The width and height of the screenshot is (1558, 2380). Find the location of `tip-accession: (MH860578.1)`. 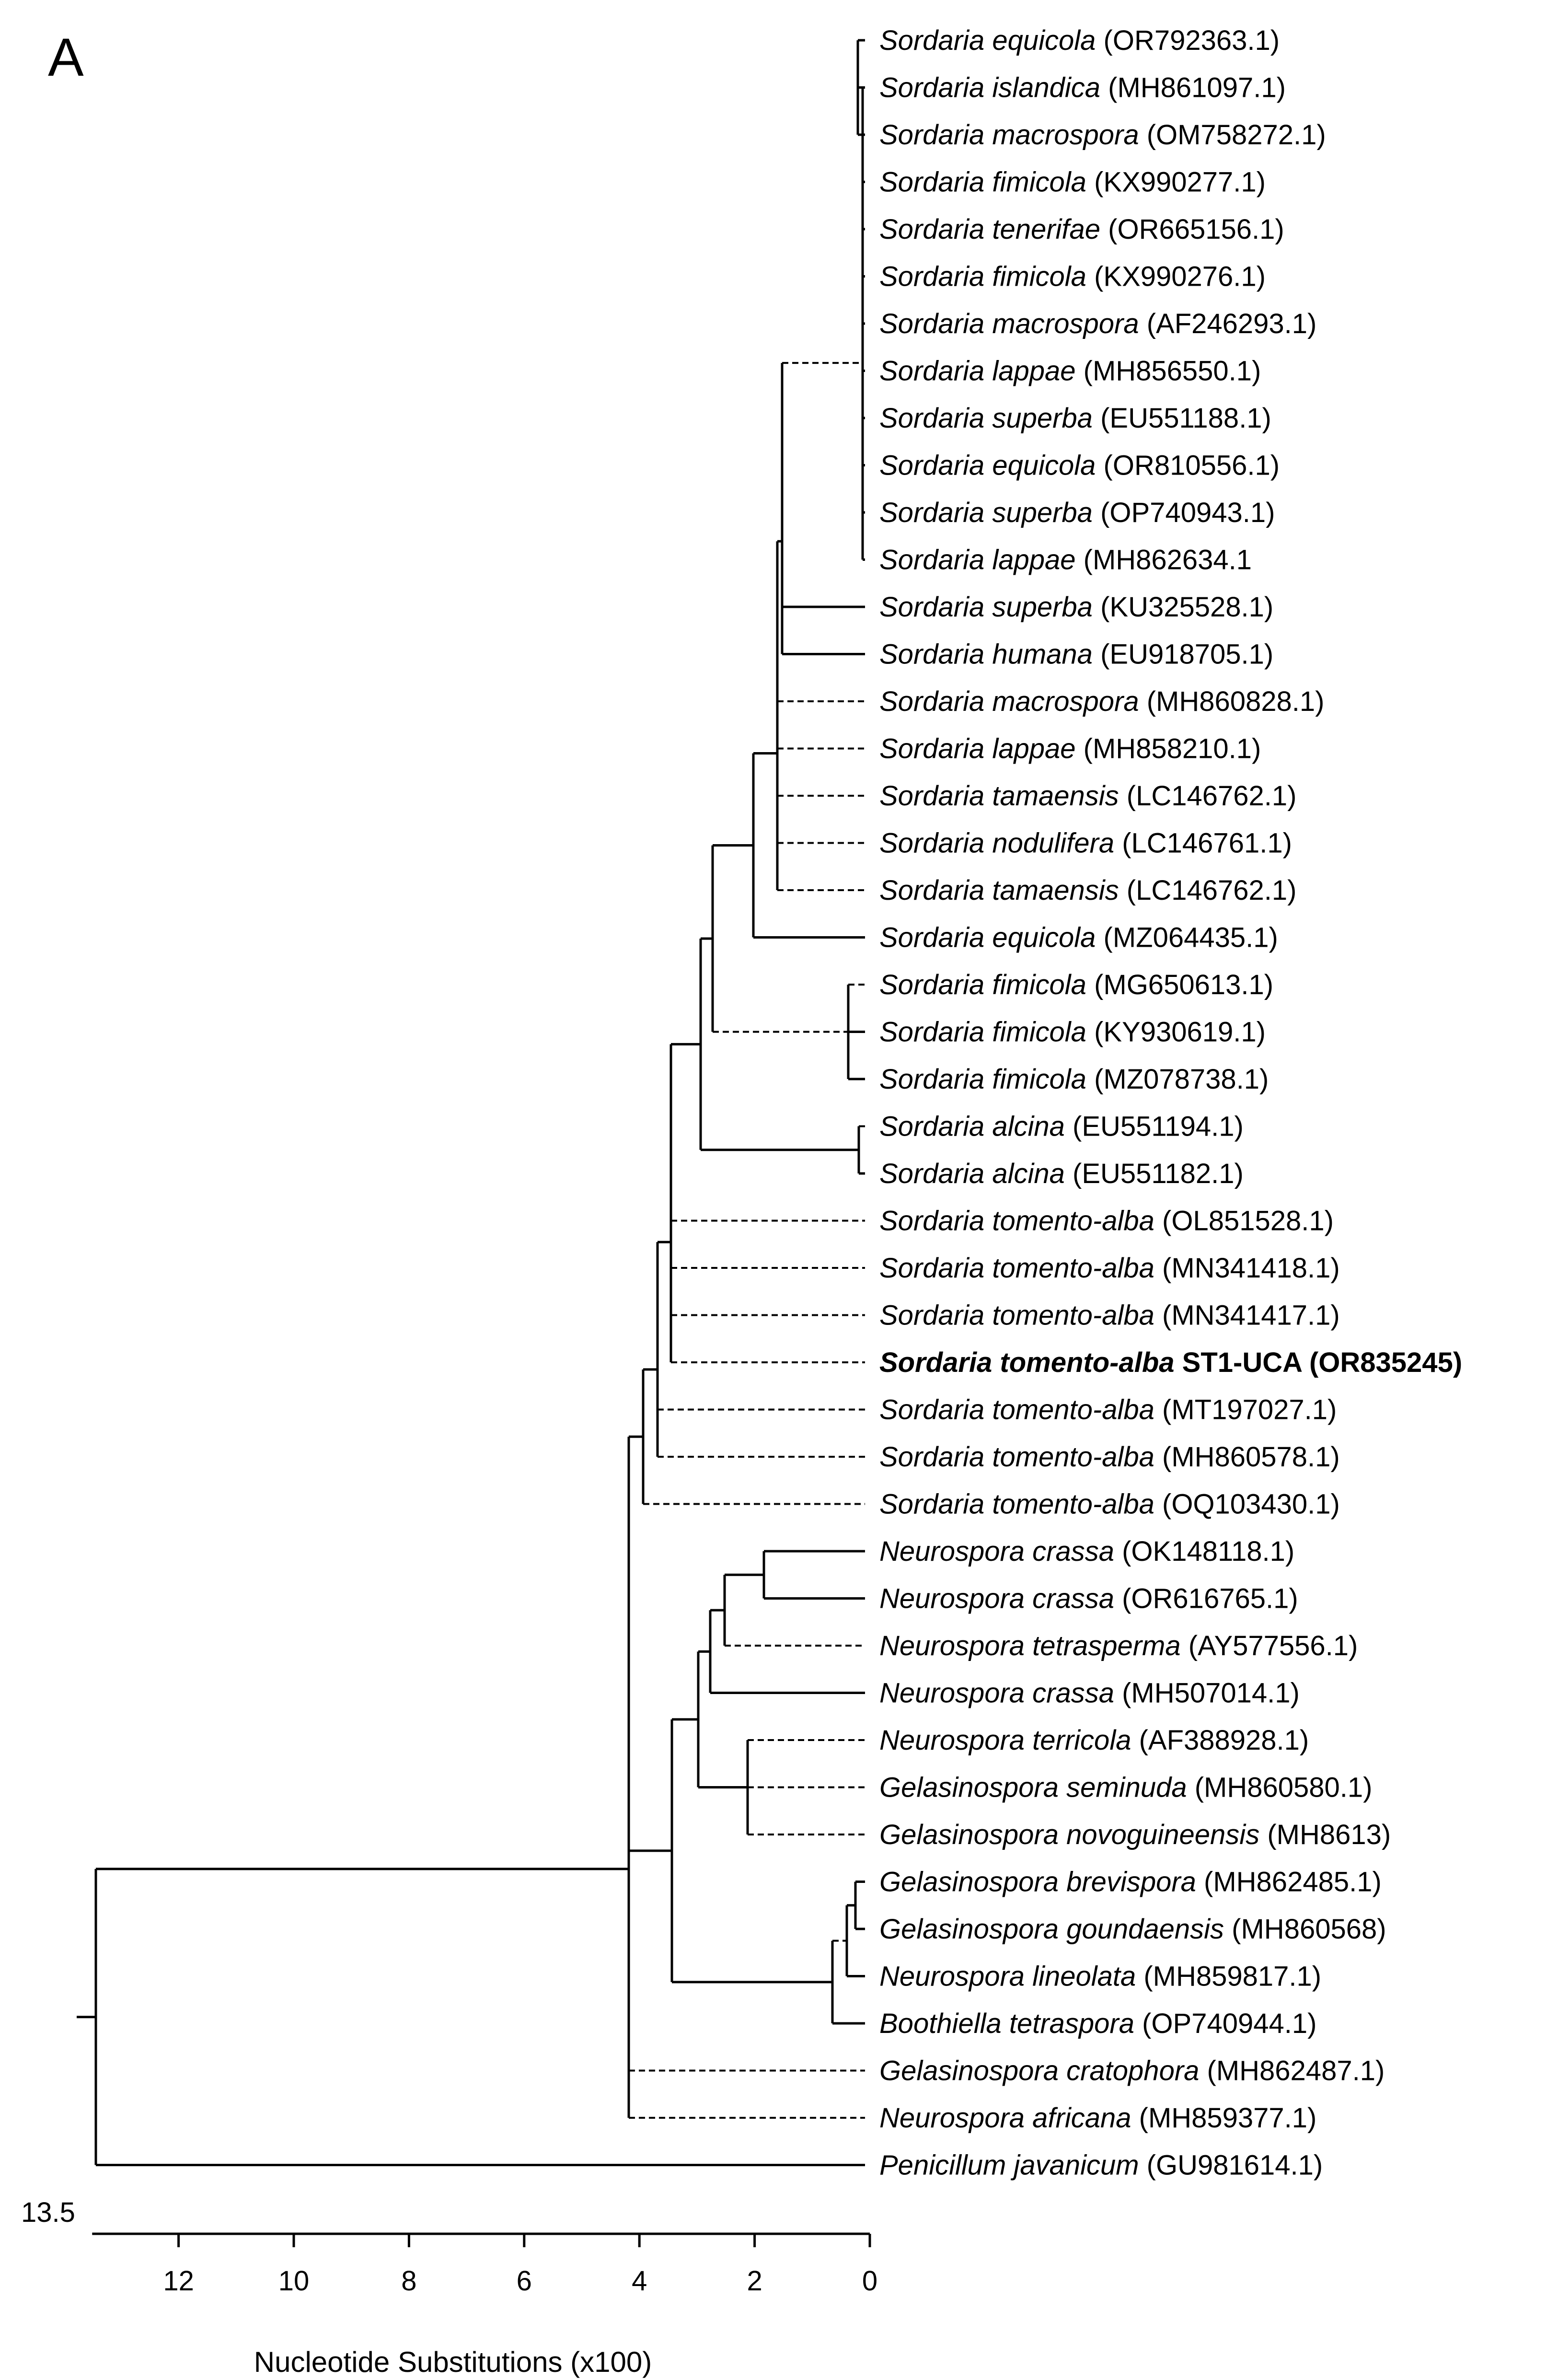

tip-accession: (MH860578.1) is located at coordinates (1247, 1457).